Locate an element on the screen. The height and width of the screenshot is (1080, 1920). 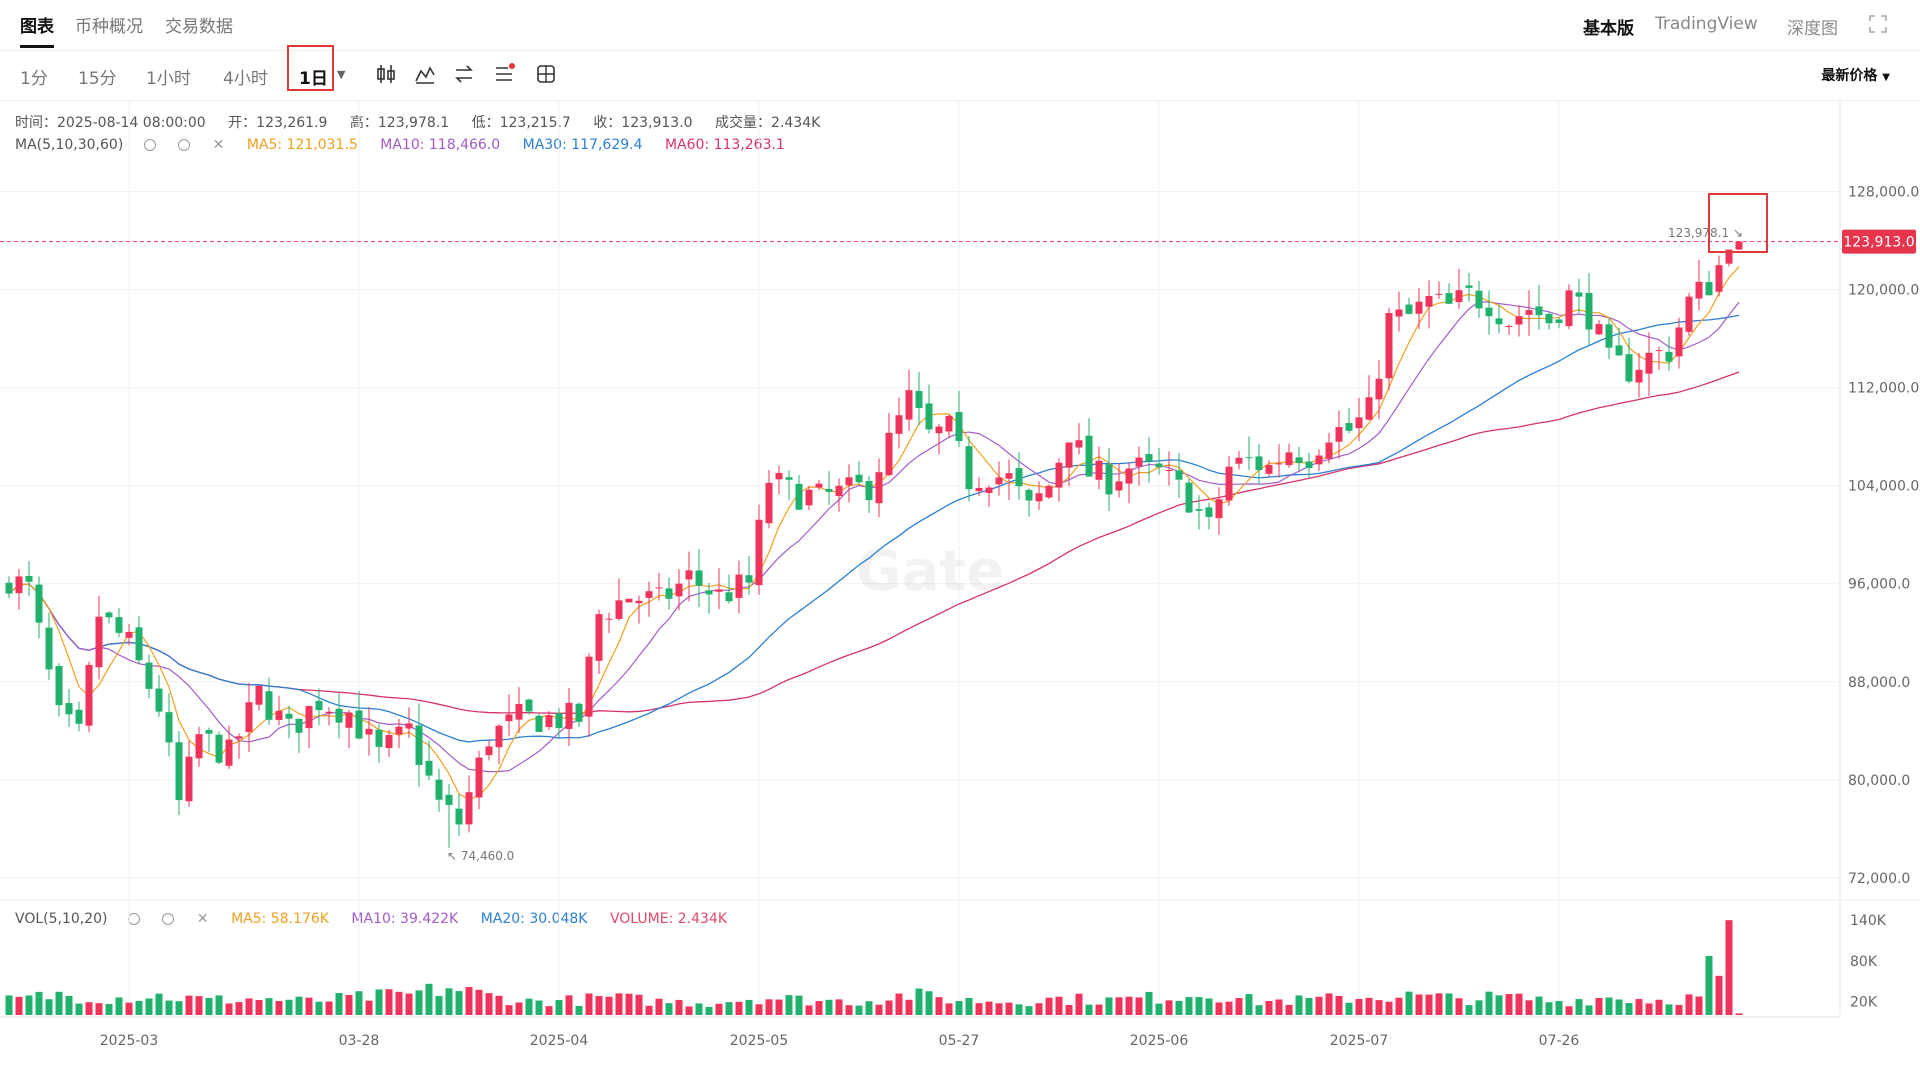
tab-chart: 图表 is located at coordinates (37, 27).